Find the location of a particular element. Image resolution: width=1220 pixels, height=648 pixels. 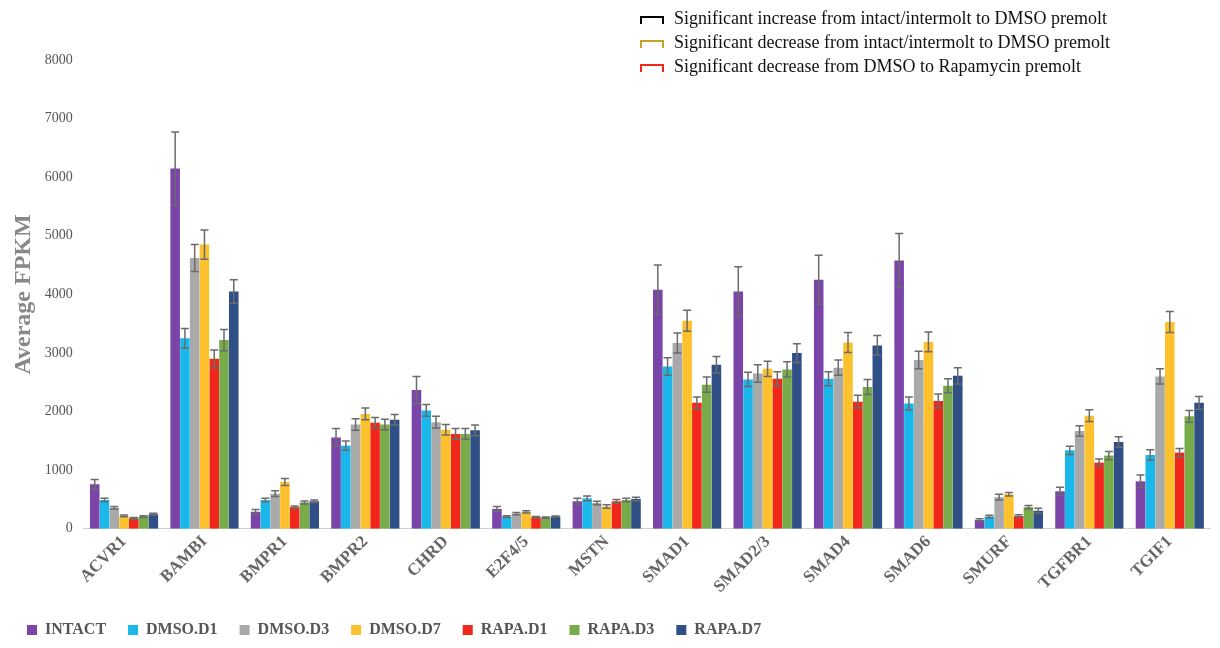

legend-label: RAPA.D3 is located at coordinates (621, 629).